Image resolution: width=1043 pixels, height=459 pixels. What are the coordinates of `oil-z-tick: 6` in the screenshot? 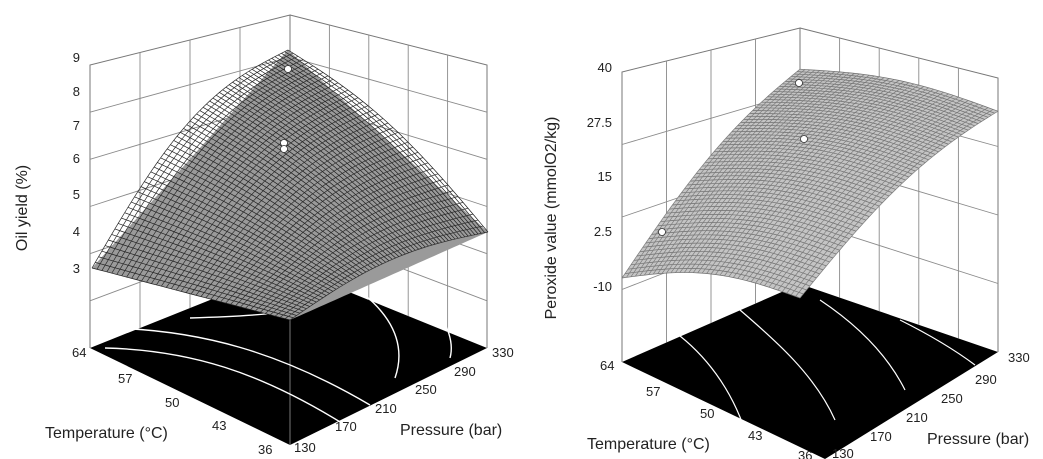 It's located at (76, 158).